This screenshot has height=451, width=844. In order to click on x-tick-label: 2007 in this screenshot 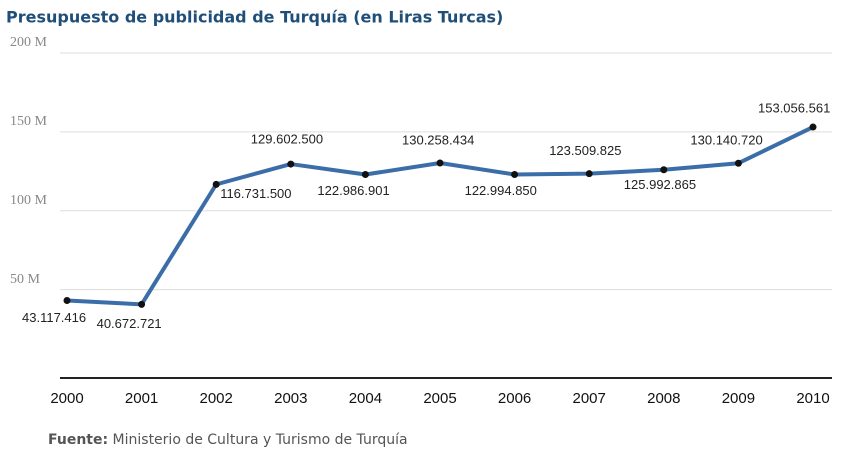, I will do `click(589, 398)`.